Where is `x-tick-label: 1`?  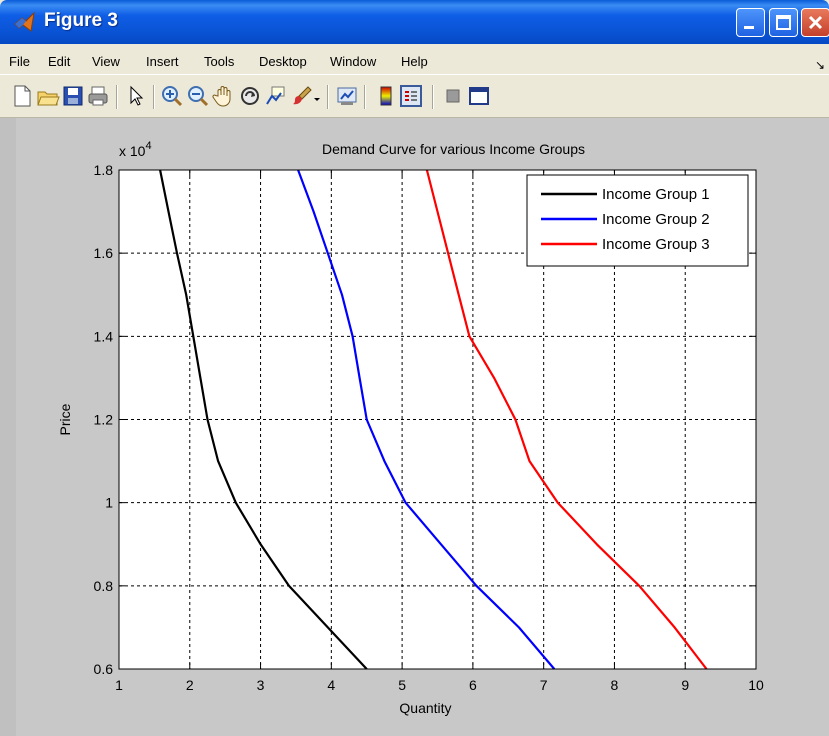
x-tick-label: 1 is located at coordinates (119, 685).